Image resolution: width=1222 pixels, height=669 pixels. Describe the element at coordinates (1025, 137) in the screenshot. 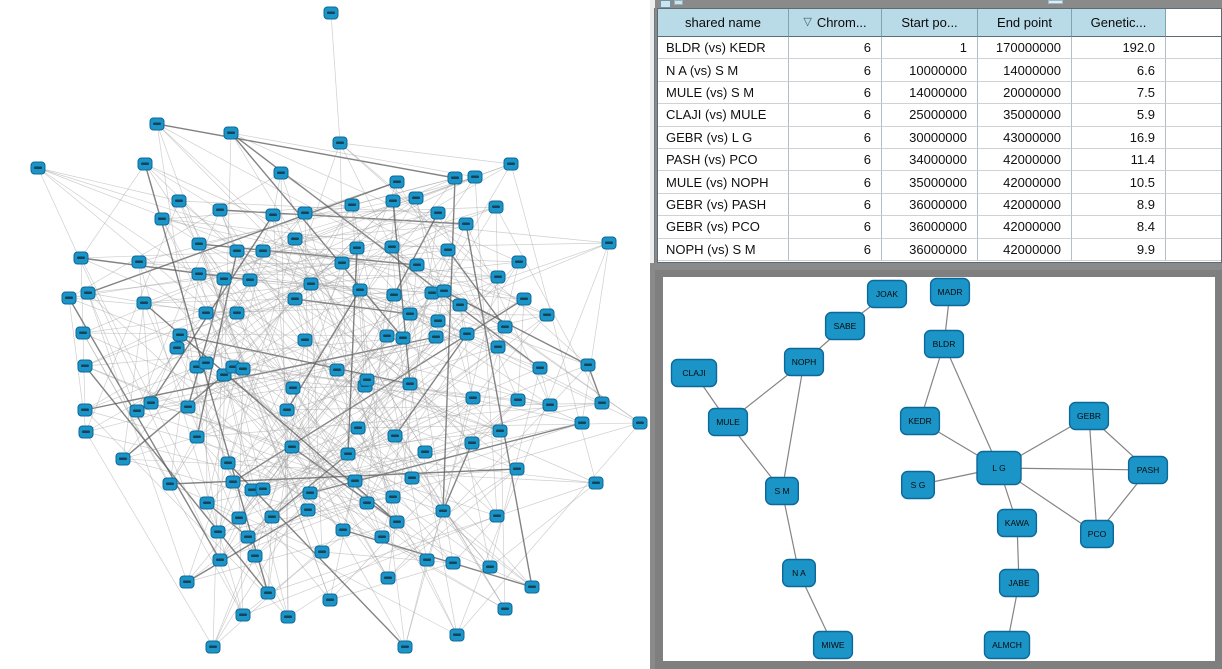

I see `table-cell-end: 43000000` at that location.